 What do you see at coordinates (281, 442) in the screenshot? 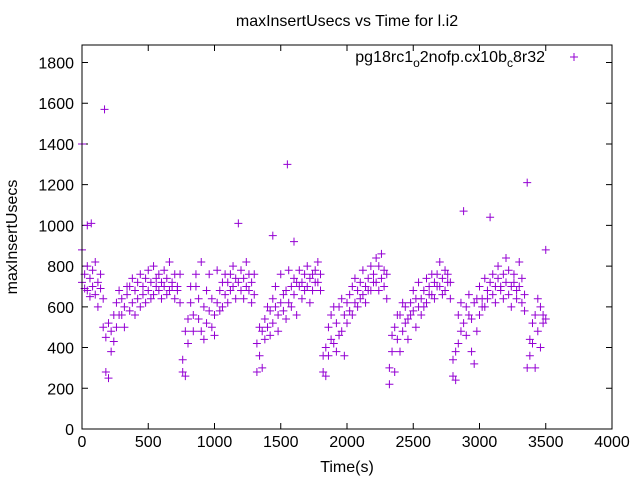
I see `x-tick-label: 1500` at bounding box center [281, 442].